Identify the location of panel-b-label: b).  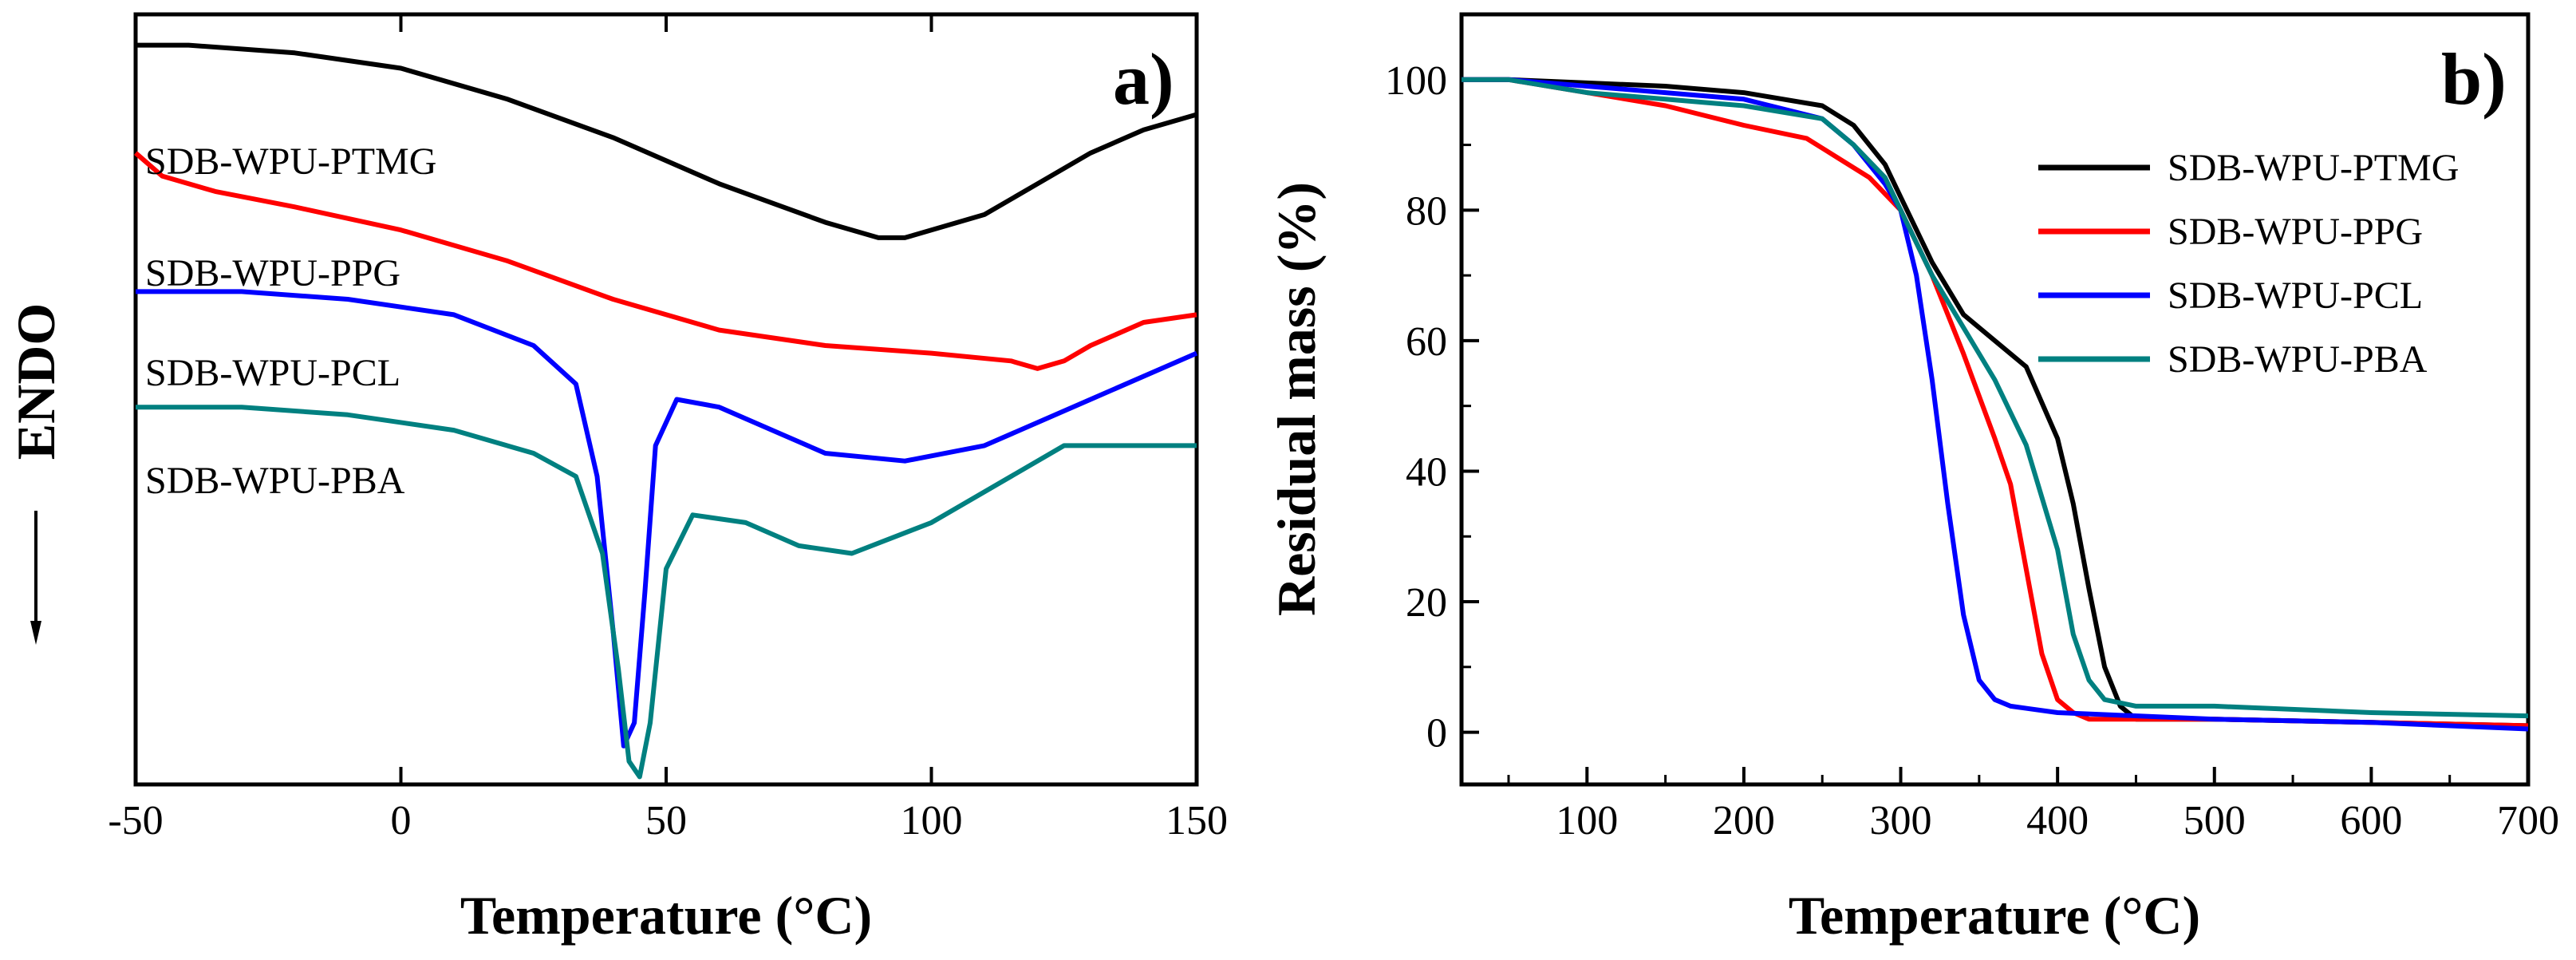
(2474, 79).